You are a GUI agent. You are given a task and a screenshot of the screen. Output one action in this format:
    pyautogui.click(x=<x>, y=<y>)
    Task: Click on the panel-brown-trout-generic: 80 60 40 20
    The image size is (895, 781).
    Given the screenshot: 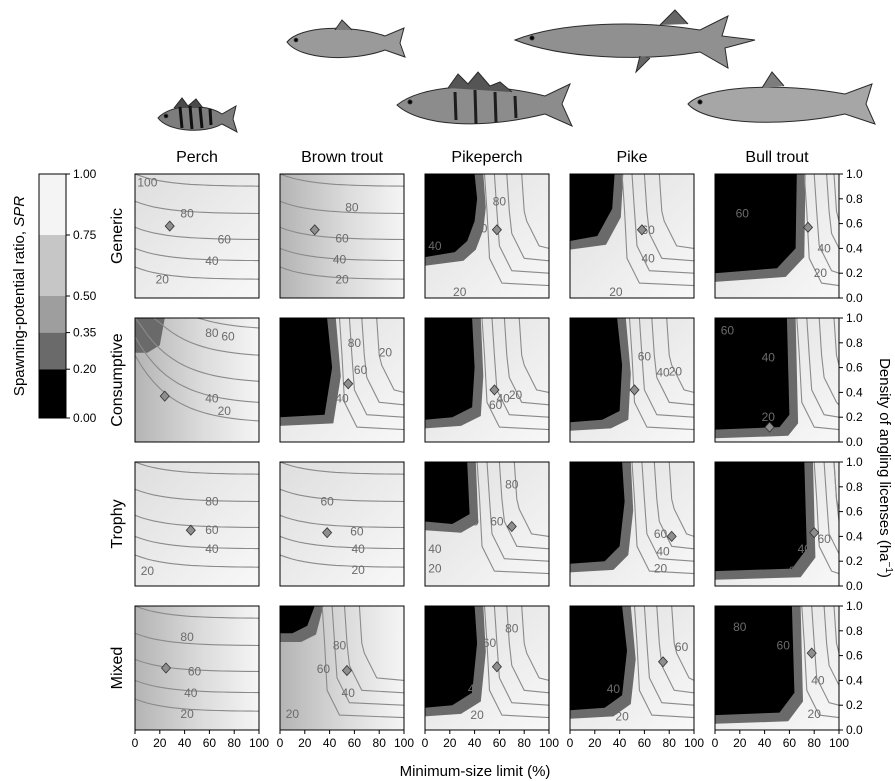 What is the action you would take?
    pyautogui.click(x=342, y=236)
    